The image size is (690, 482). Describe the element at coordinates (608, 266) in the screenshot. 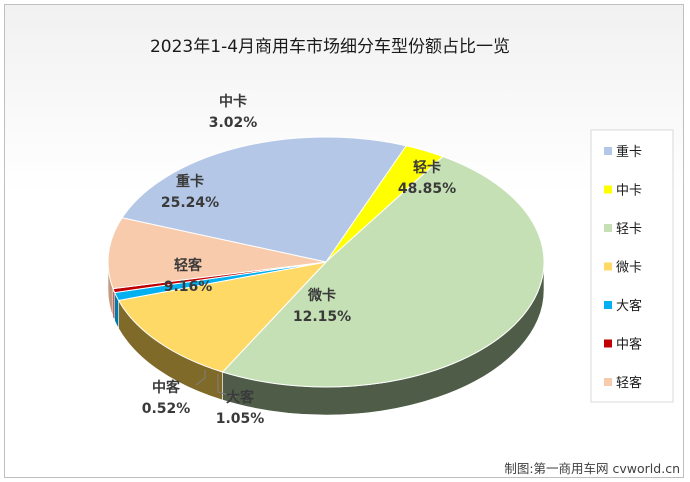

I see `legend-swatch-weika` at that location.